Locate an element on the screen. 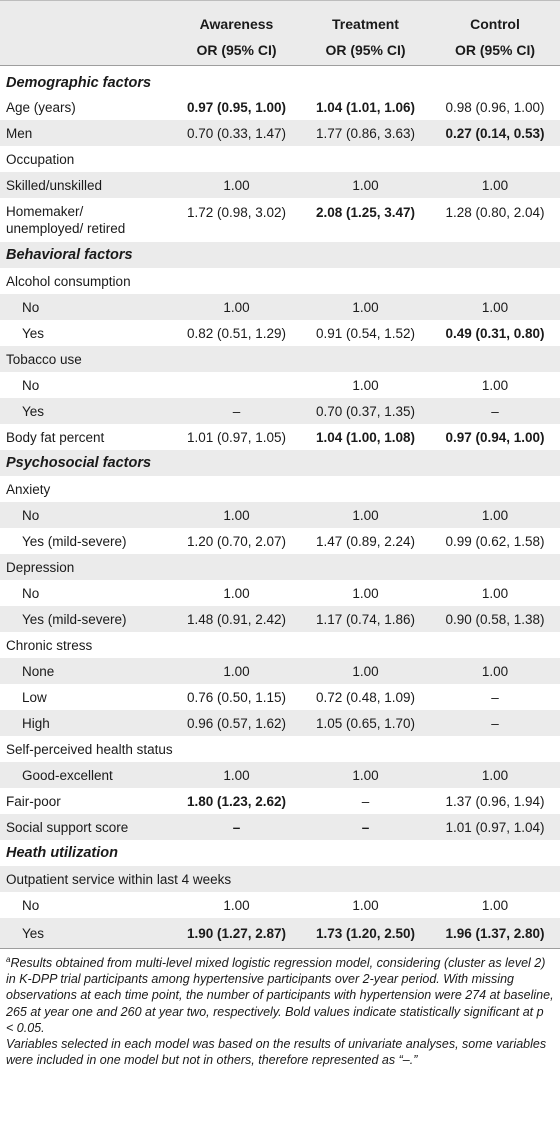 The image size is (560, 1131). section-heading: Demographic factors is located at coordinates (280, 80).